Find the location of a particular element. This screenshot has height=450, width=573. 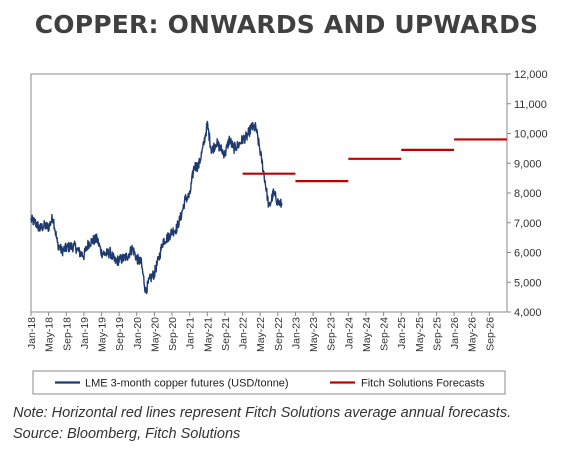

y-tick-label: 12,000 is located at coordinates (531, 75).